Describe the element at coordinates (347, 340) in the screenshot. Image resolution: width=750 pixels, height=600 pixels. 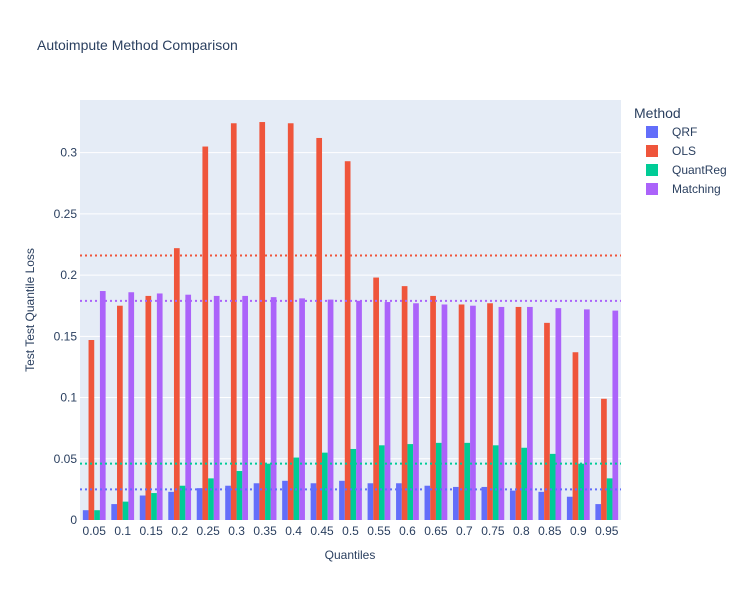
I see `bar-ols-0.5` at that location.